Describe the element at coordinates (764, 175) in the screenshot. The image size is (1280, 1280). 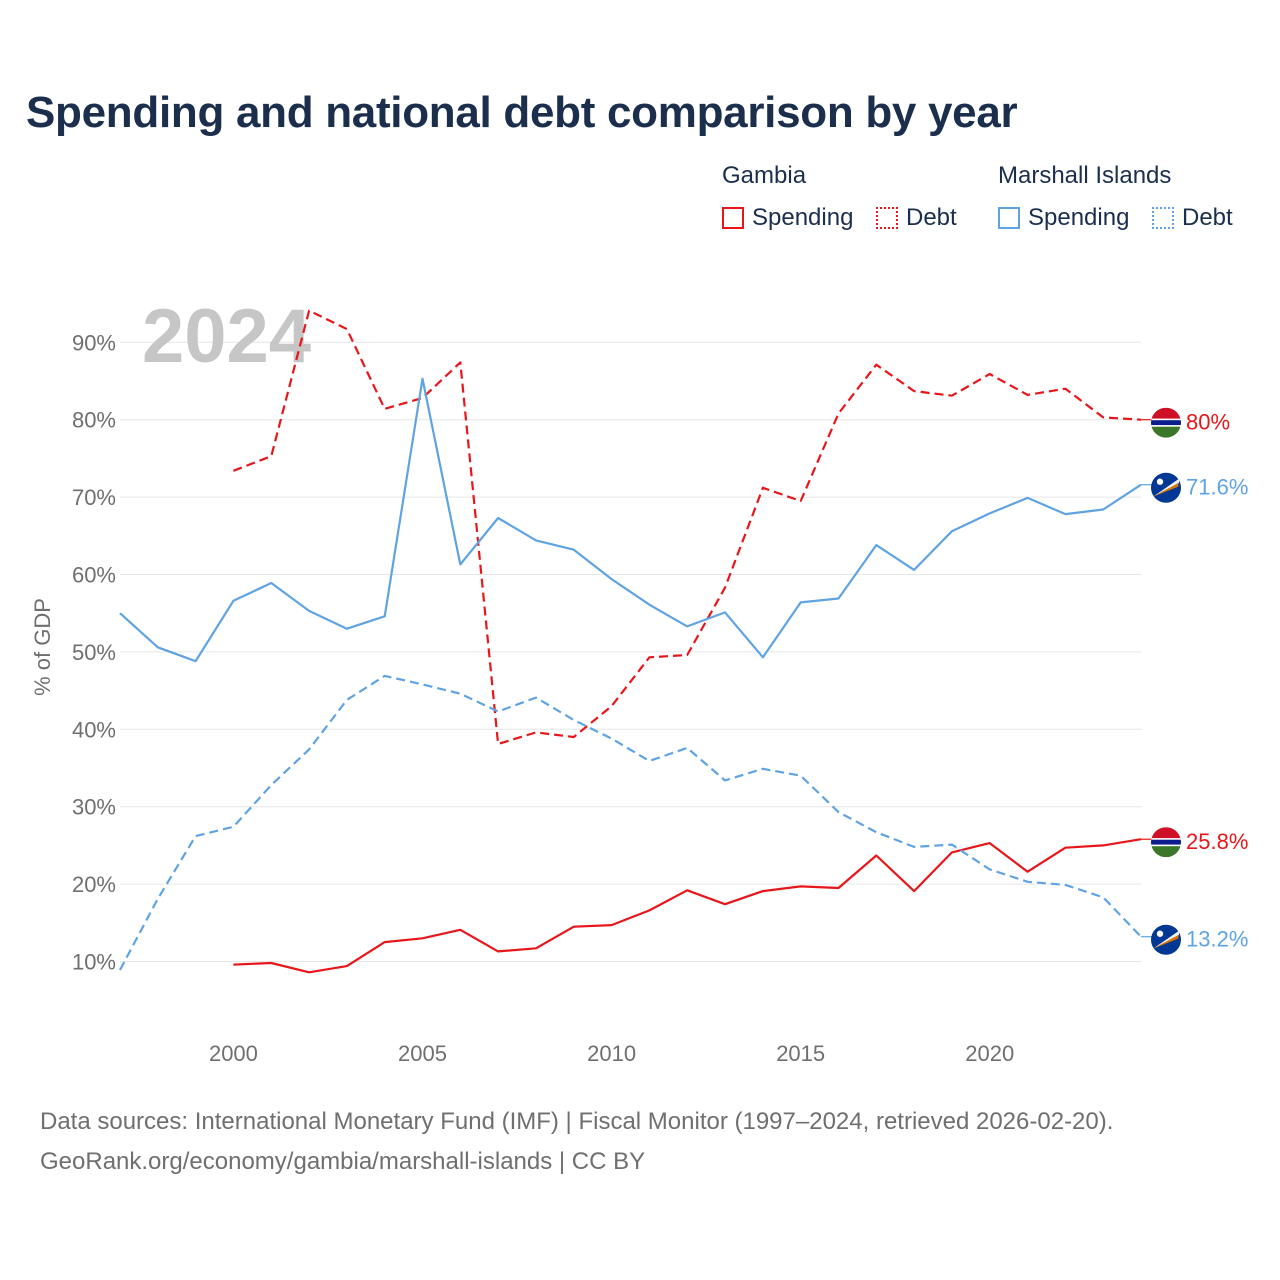
I see `legend-group-gambia: Gambia` at that location.